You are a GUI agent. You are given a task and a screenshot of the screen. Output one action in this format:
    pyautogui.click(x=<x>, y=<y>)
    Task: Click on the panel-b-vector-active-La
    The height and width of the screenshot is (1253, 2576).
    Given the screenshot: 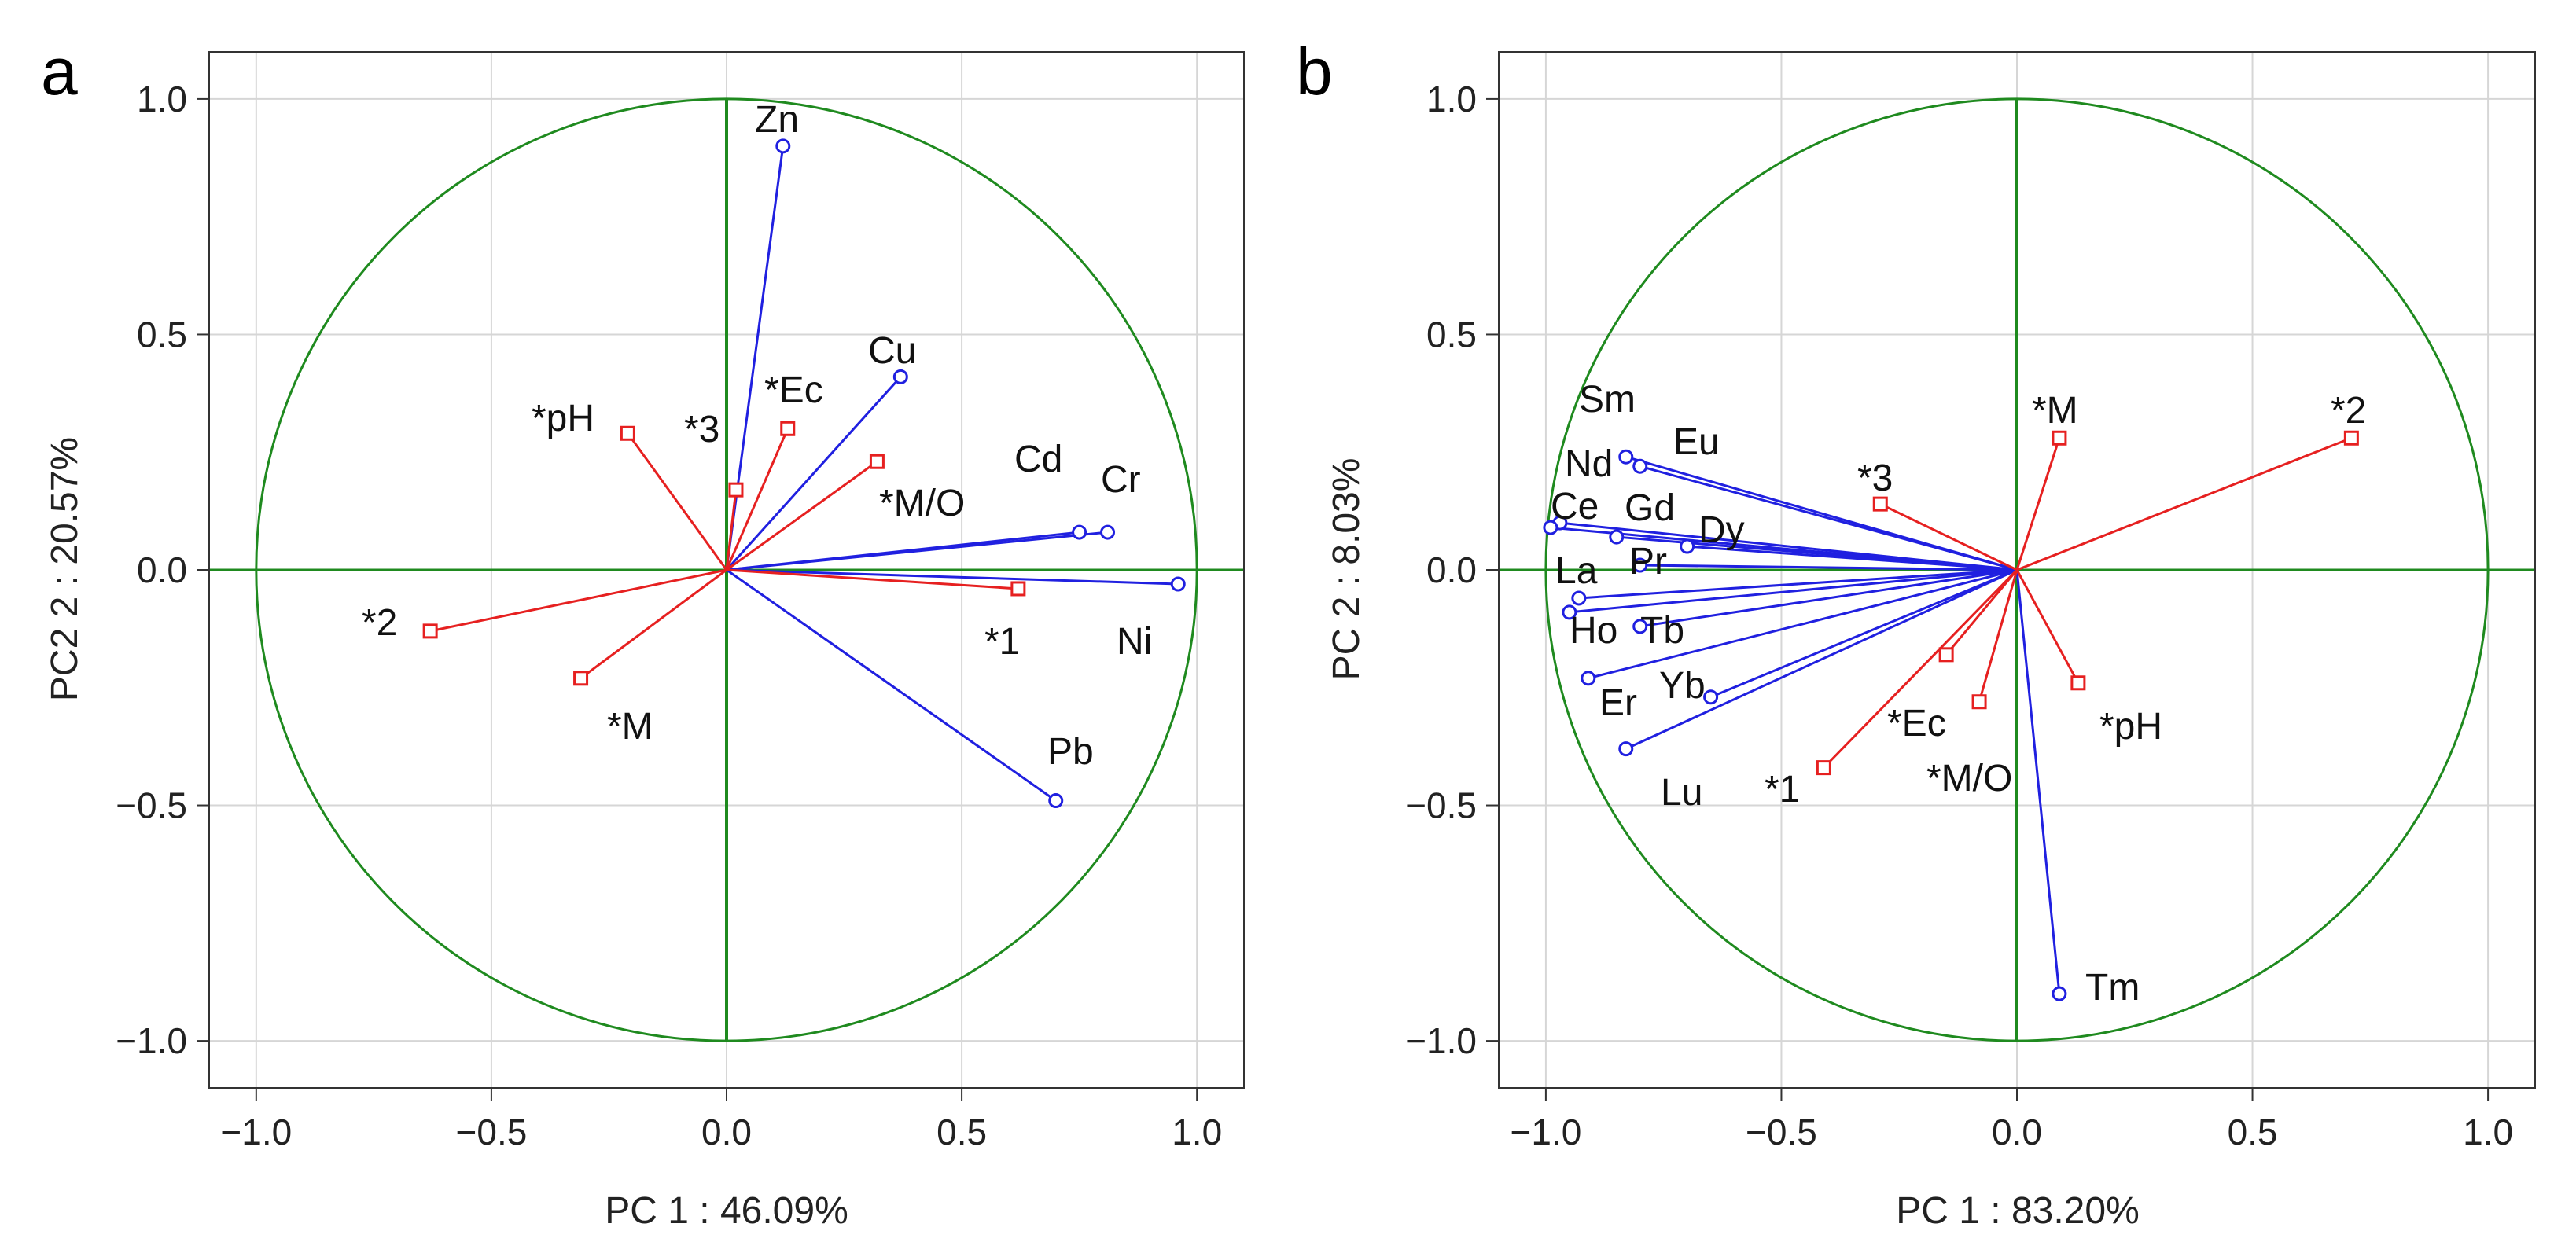 What is the action you would take?
    pyautogui.click(x=1798, y=584)
    